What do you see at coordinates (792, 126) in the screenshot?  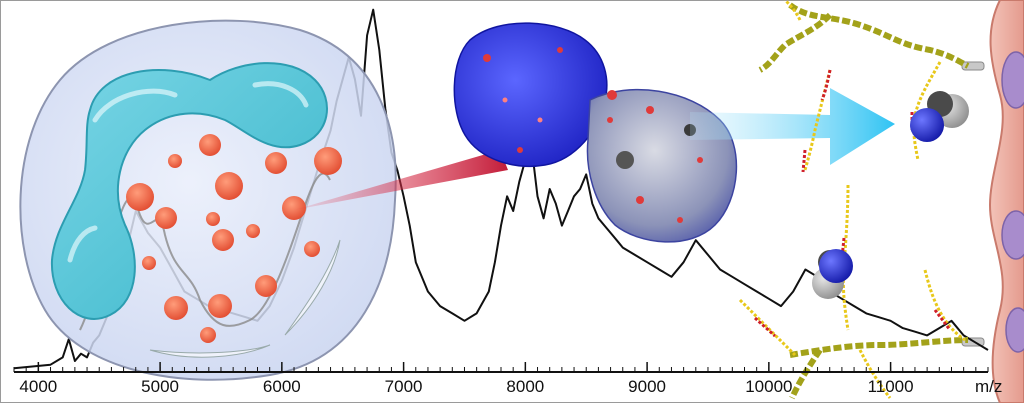 I see `binding-arrow` at bounding box center [792, 126].